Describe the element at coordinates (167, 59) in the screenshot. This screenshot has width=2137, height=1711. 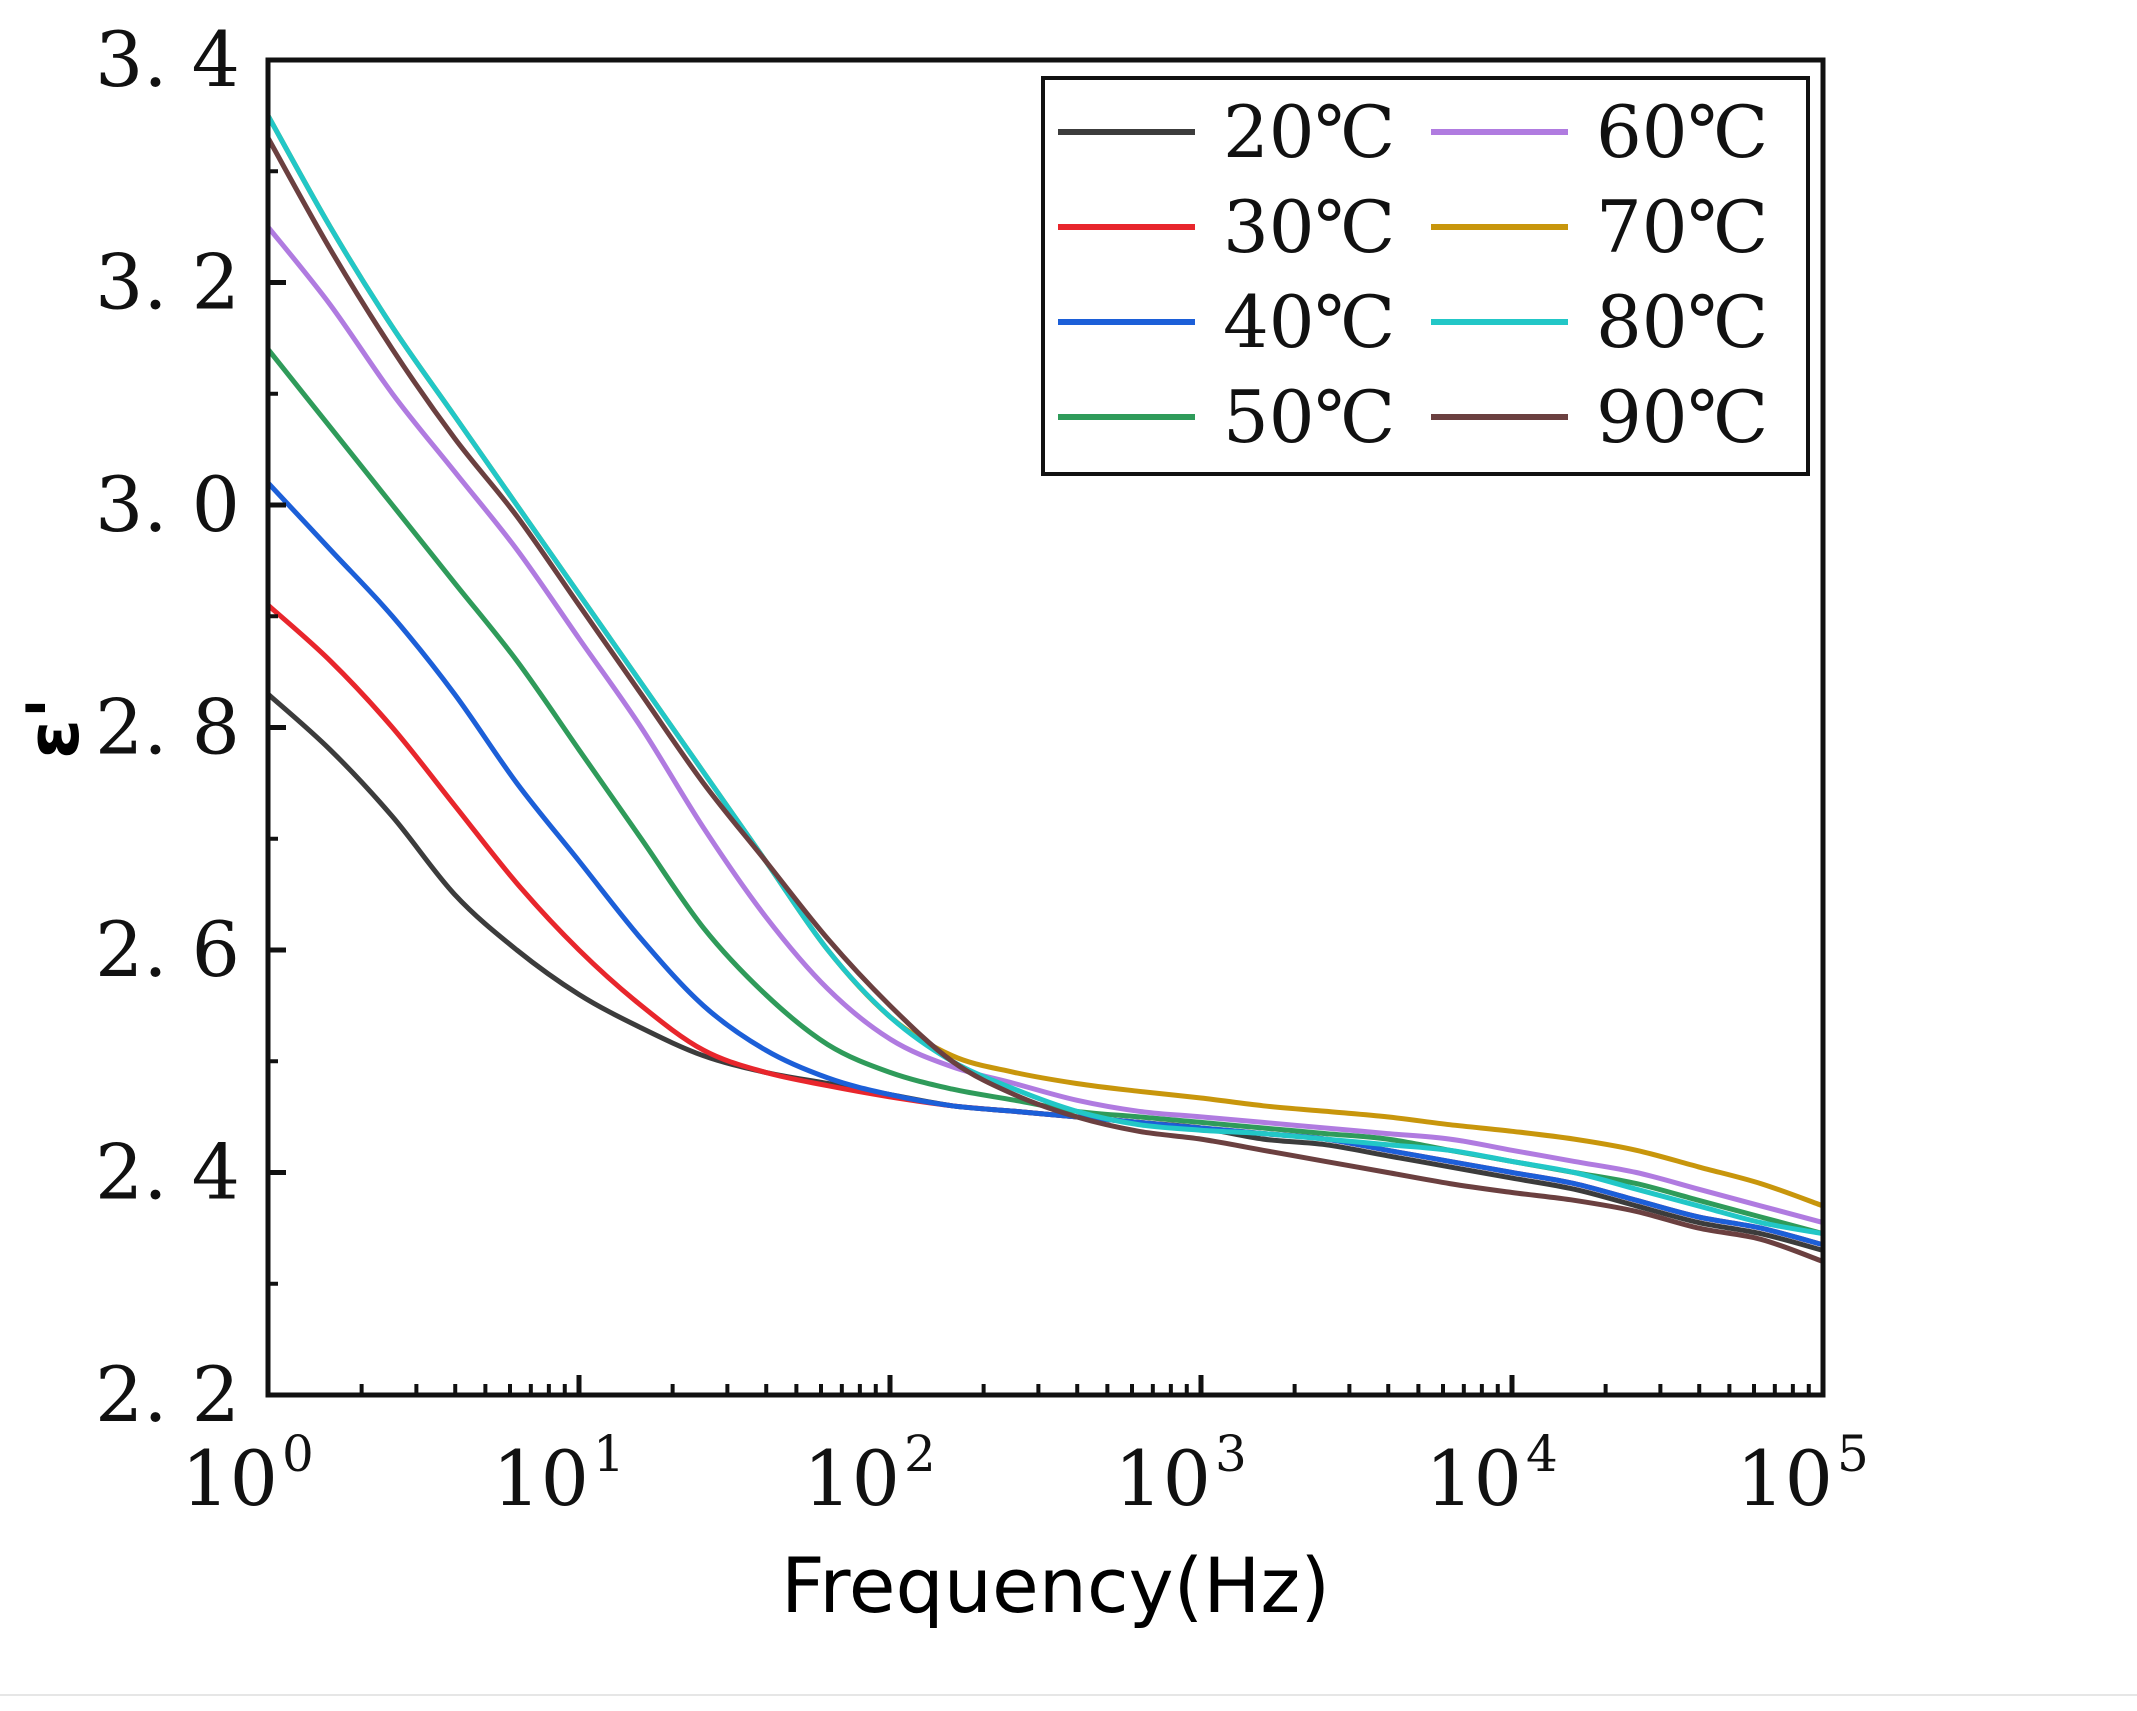
I see `y-tick-label: 3. 4` at that location.